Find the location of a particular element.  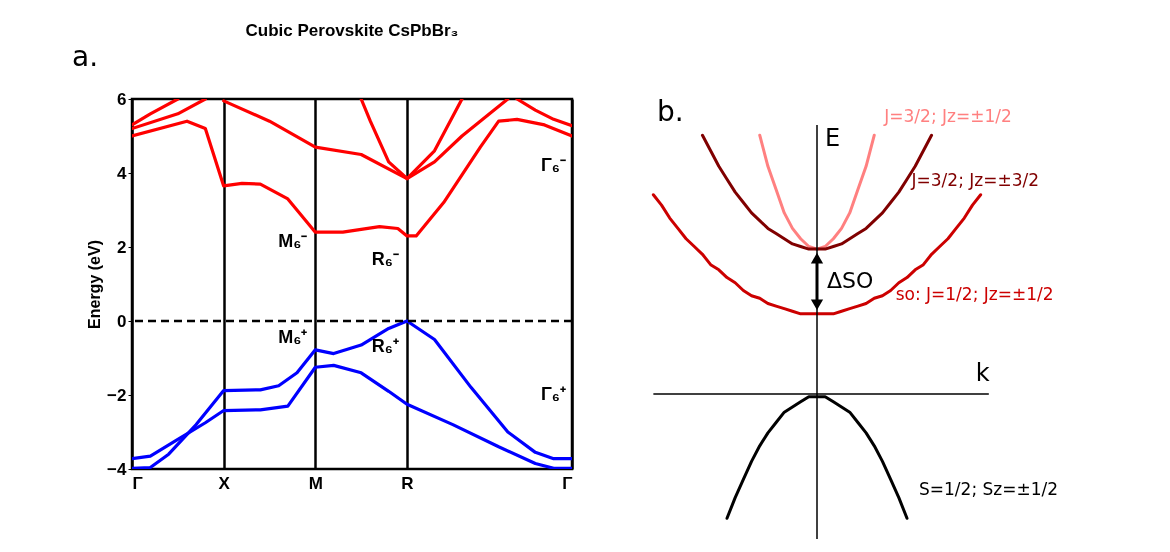

y-tick-label: 0 is located at coordinates (122, 321).